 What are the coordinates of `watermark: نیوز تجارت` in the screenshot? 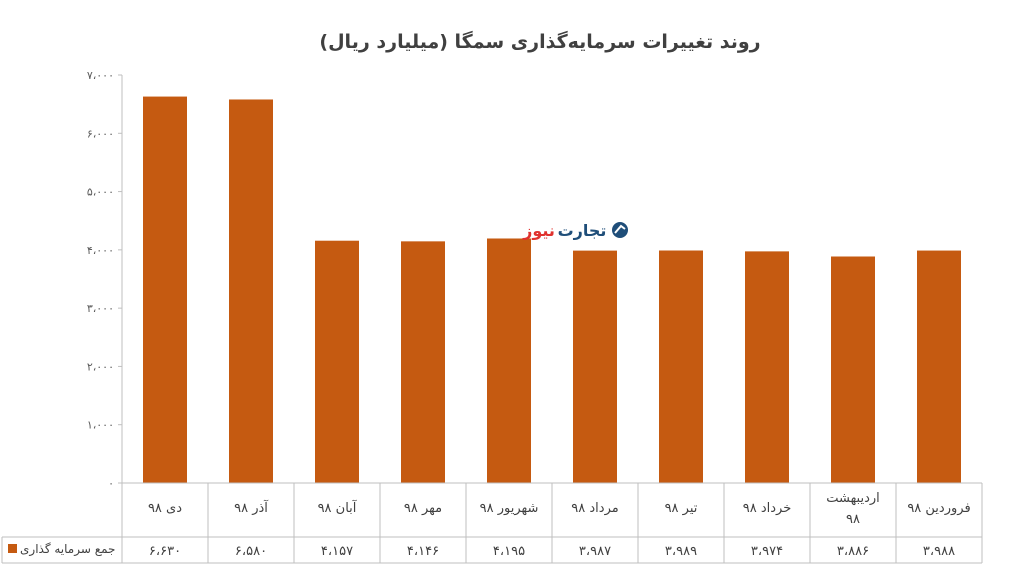 It's located at (575, 230).